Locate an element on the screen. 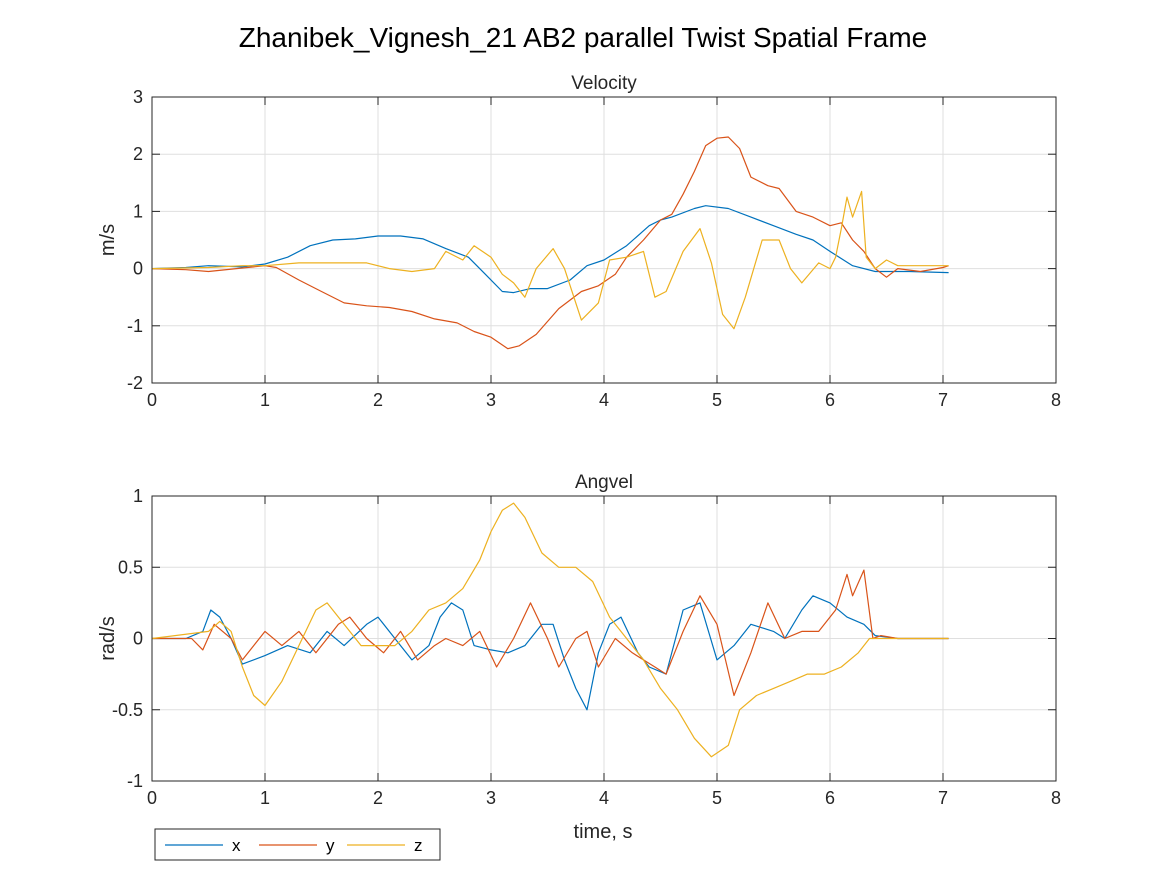 The height and width of the screenshot is (875, 1167). series-line-z is located at coordinates (550, 260).